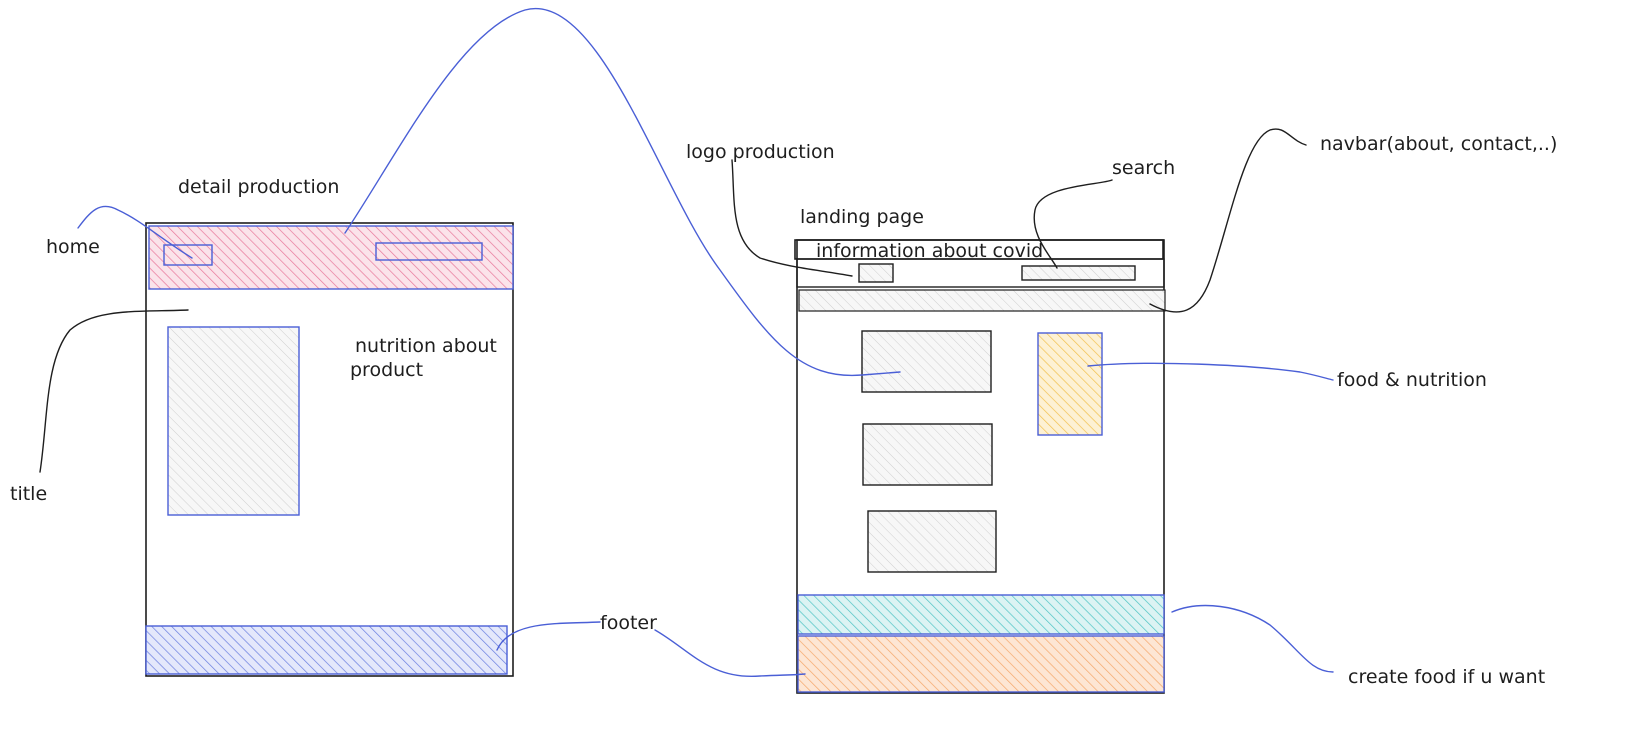 The height and width of the screenshot is (737, 1635). I want to click on detail-nav-bar, so click(429, 251).